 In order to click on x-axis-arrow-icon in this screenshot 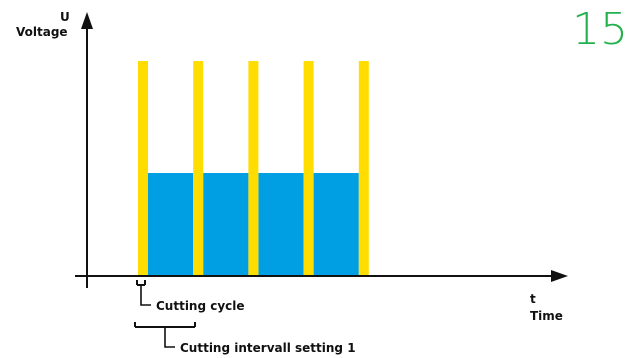, I will do `click(559, 276)`.